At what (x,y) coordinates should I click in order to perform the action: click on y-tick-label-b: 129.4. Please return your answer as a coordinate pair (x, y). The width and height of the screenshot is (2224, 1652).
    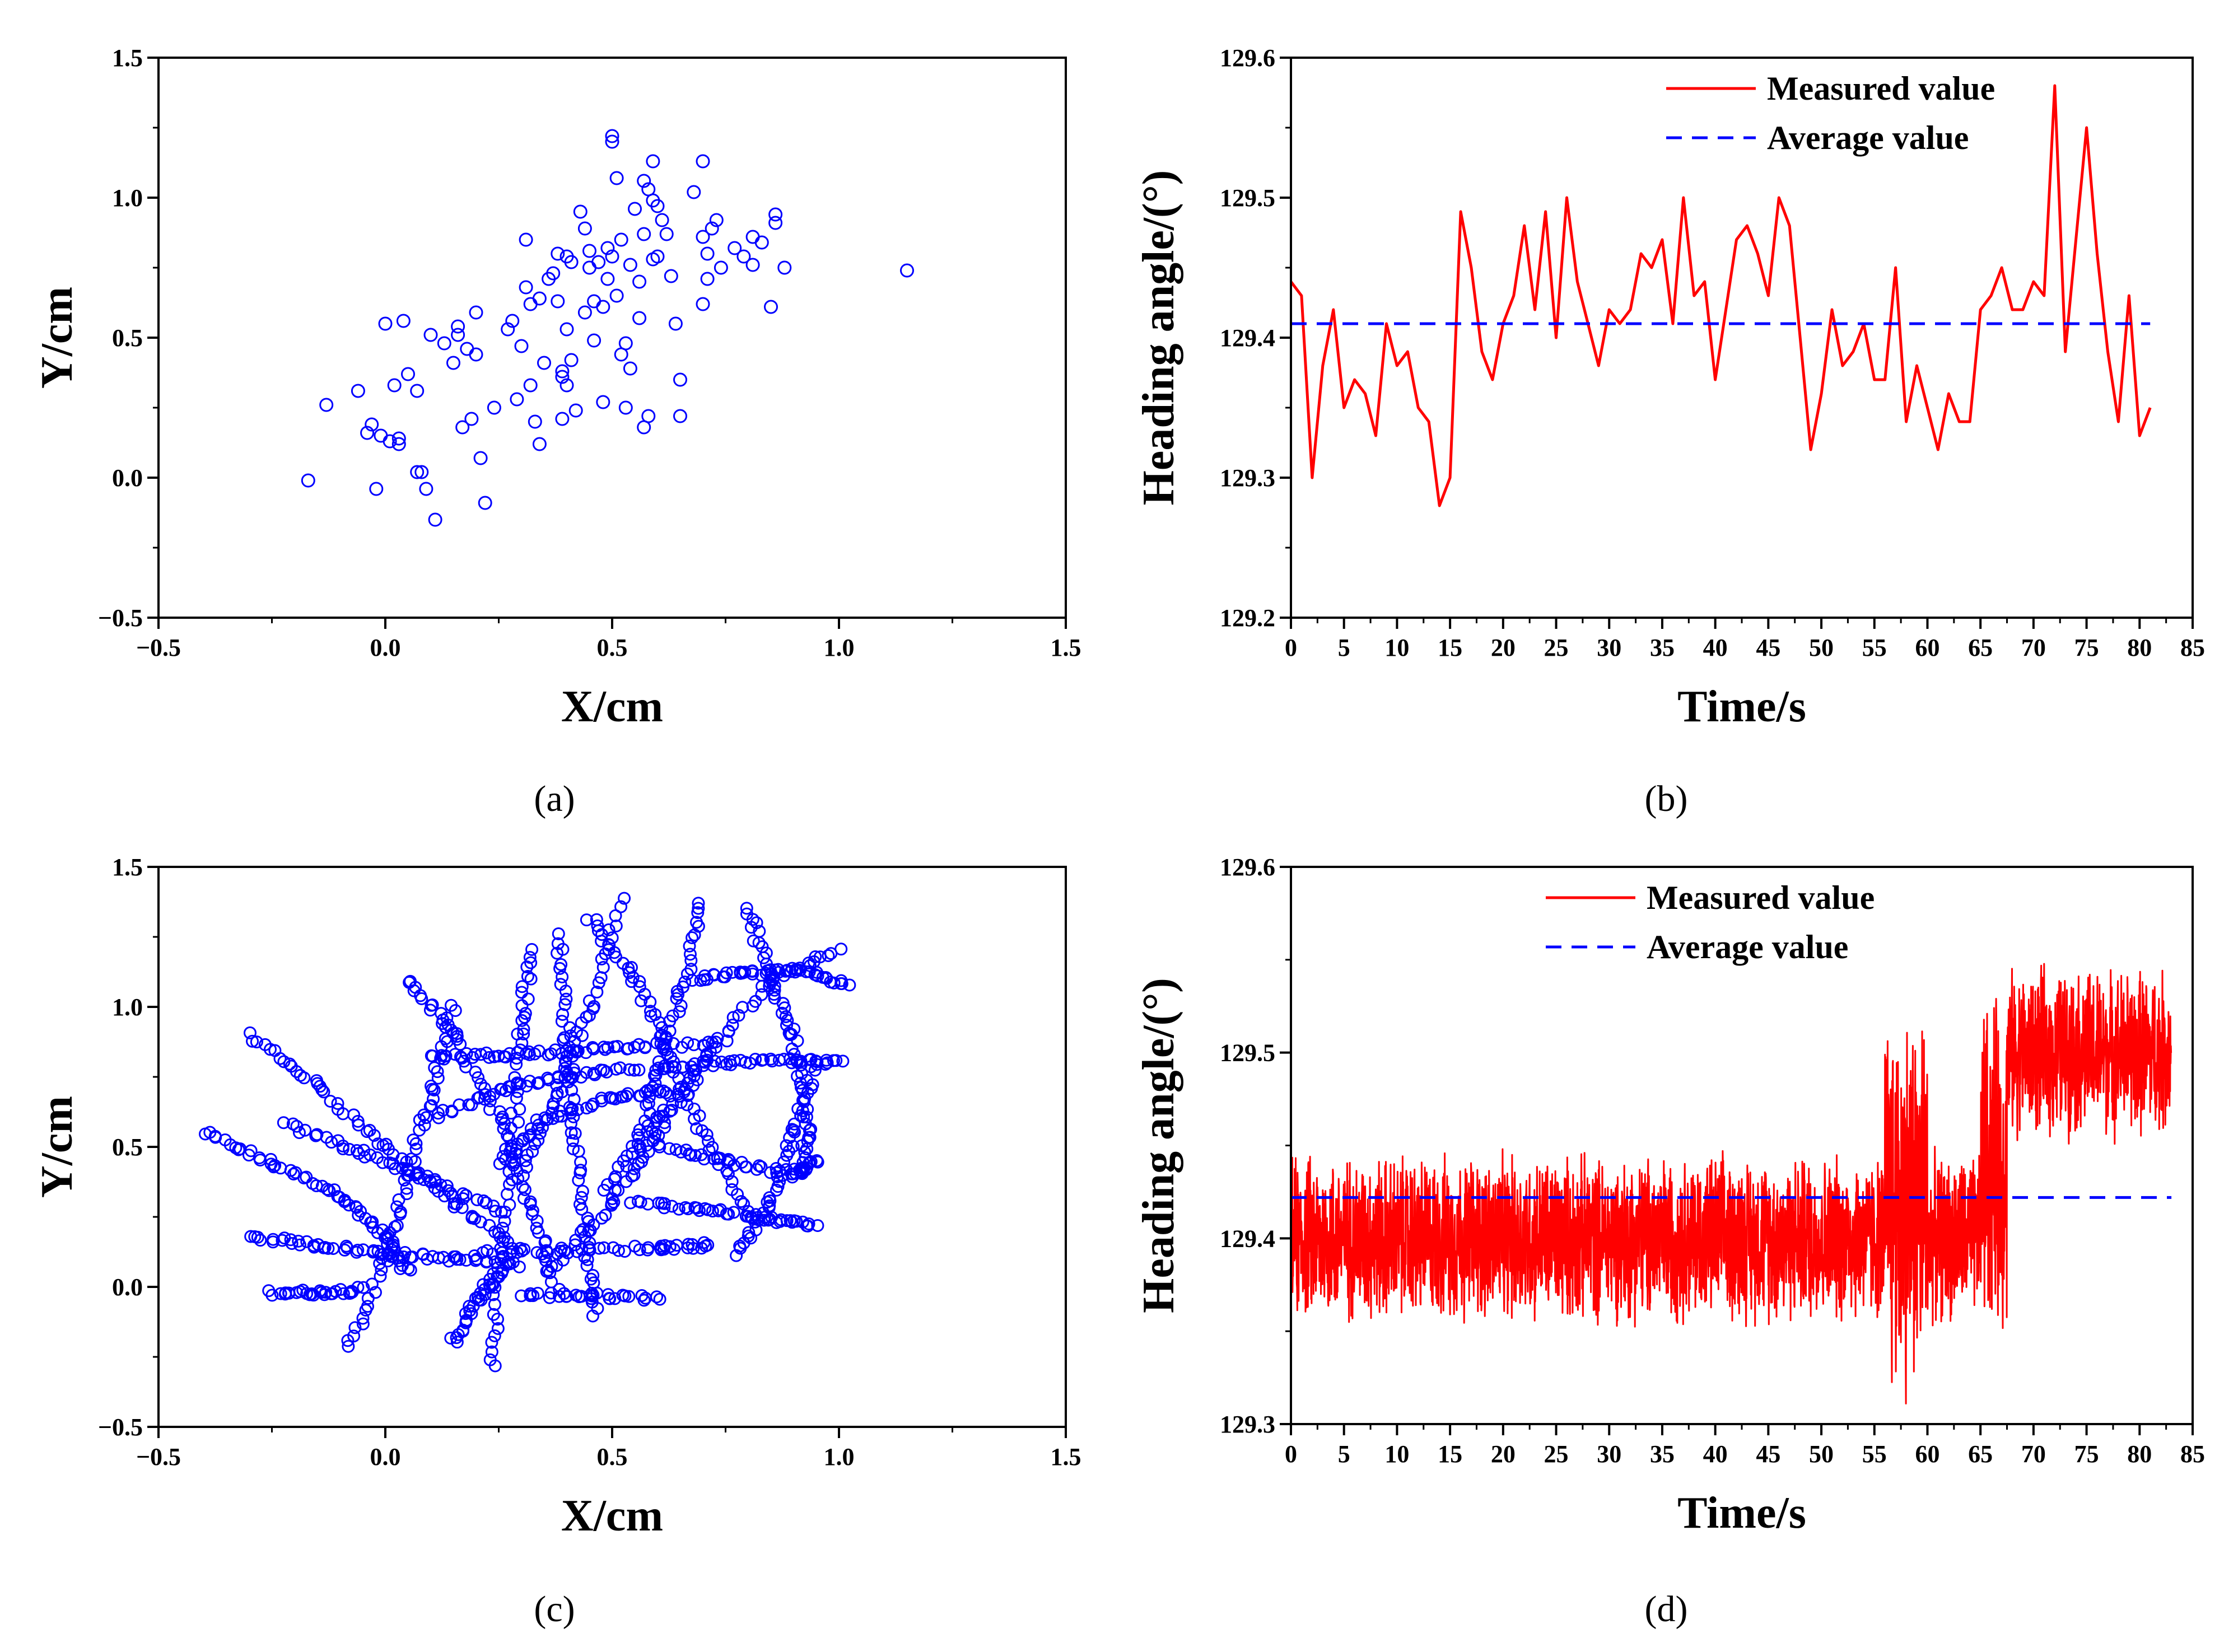
    Looking at the image, I should click on (1247, 338).